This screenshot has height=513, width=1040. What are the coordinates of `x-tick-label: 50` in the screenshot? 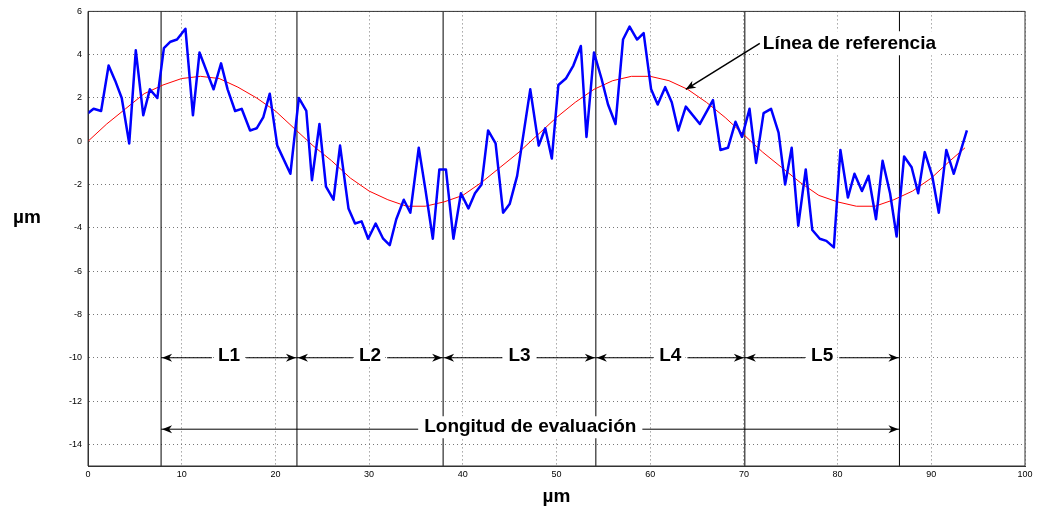 It's located at (556, 473).